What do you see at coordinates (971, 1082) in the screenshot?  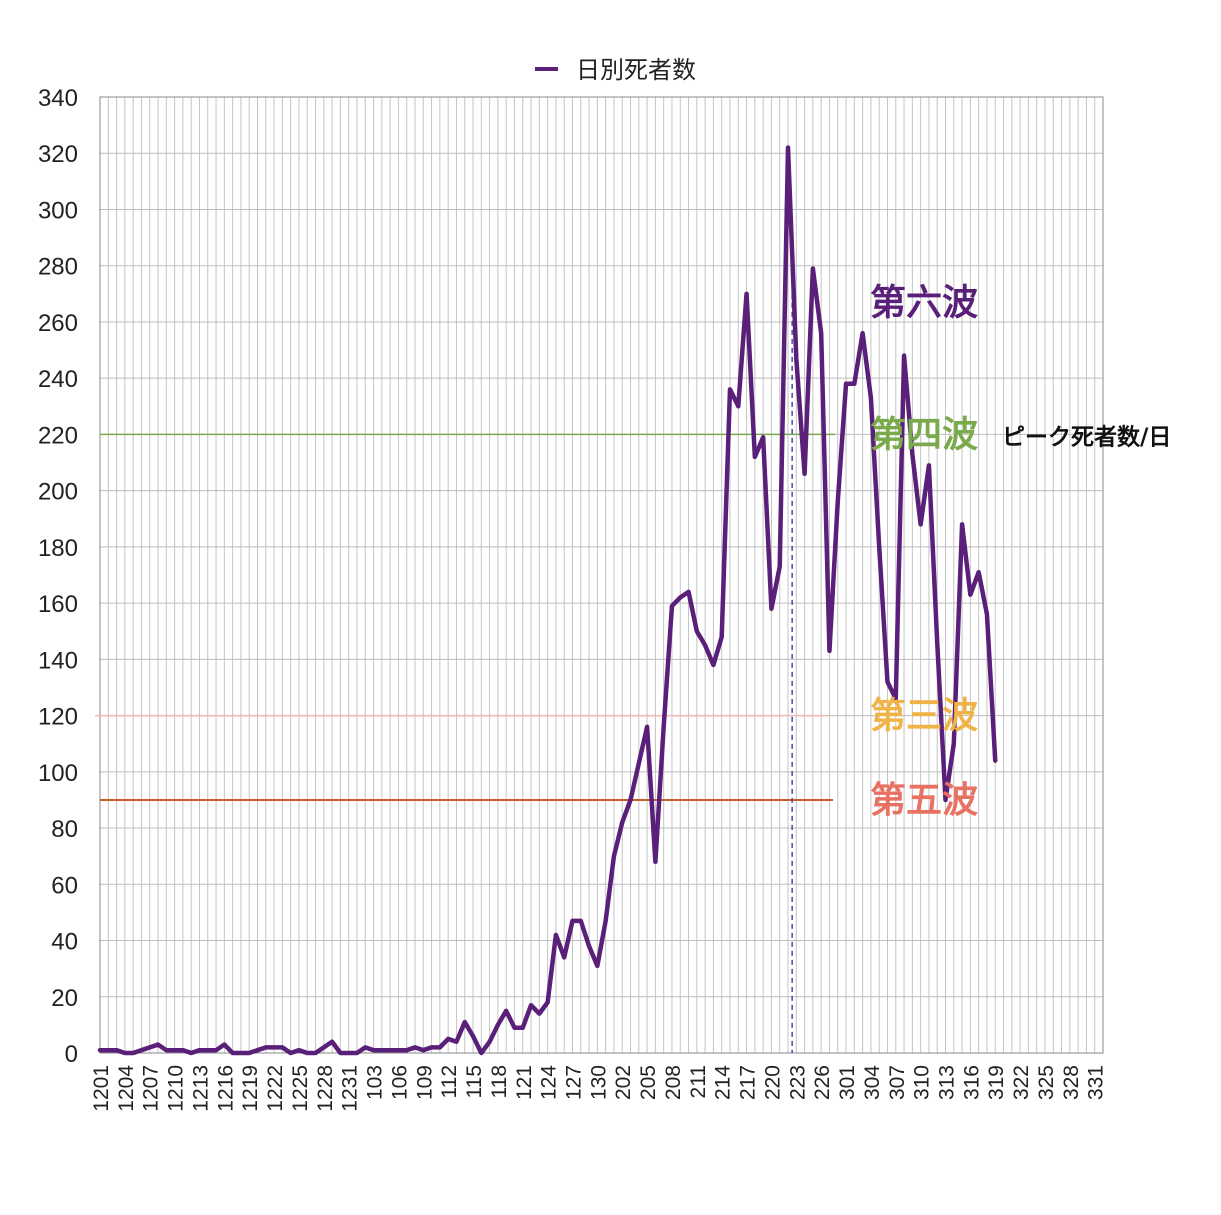 I see `x-tick-label: 316` at bounding box center [971, 1082].